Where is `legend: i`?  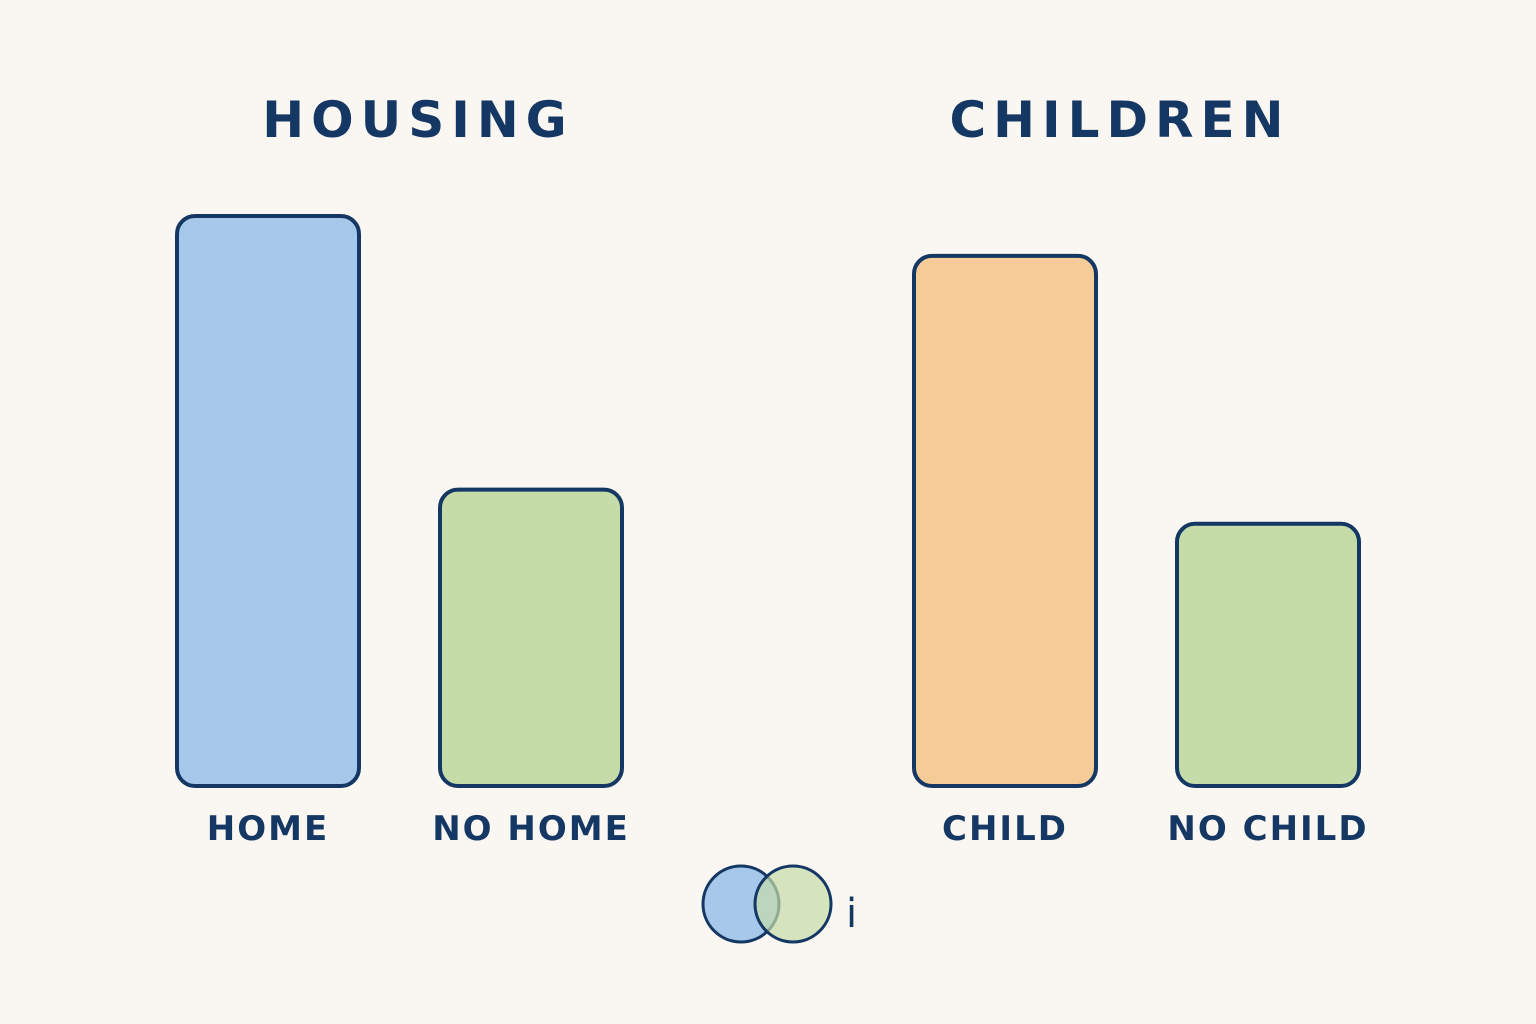 legend: i is located at coordinates (779, 904).